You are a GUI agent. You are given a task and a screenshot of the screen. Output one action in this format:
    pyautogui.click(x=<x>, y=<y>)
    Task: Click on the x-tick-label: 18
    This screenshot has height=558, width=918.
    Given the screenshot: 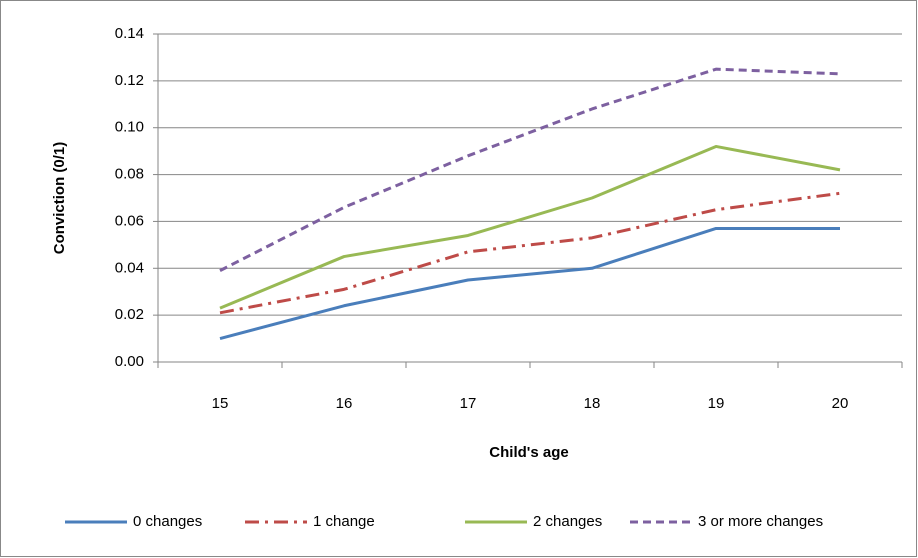 What is the action you would take?
    pyautogui.click(x=592, y=403)
    